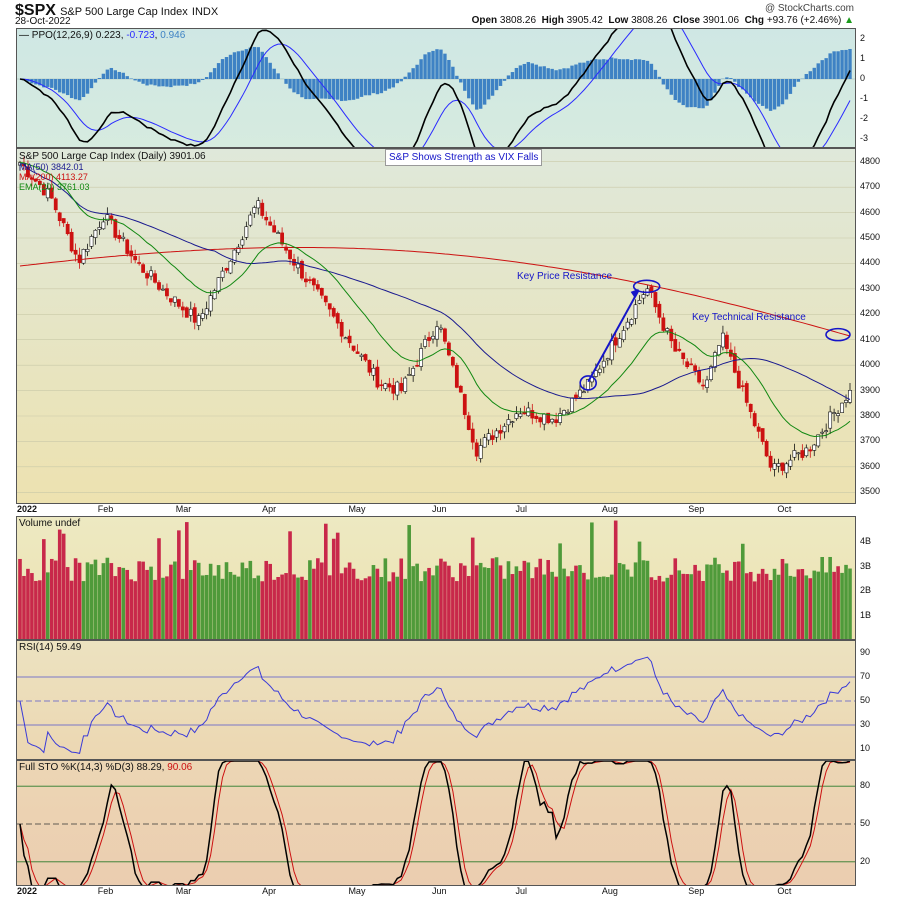 The height and width of the screenshot is (900, 900). What do you see at coordinates (696, 891) in the screenshot?
I see `x-tick-label: Sep` at bounding box center [696, 891].